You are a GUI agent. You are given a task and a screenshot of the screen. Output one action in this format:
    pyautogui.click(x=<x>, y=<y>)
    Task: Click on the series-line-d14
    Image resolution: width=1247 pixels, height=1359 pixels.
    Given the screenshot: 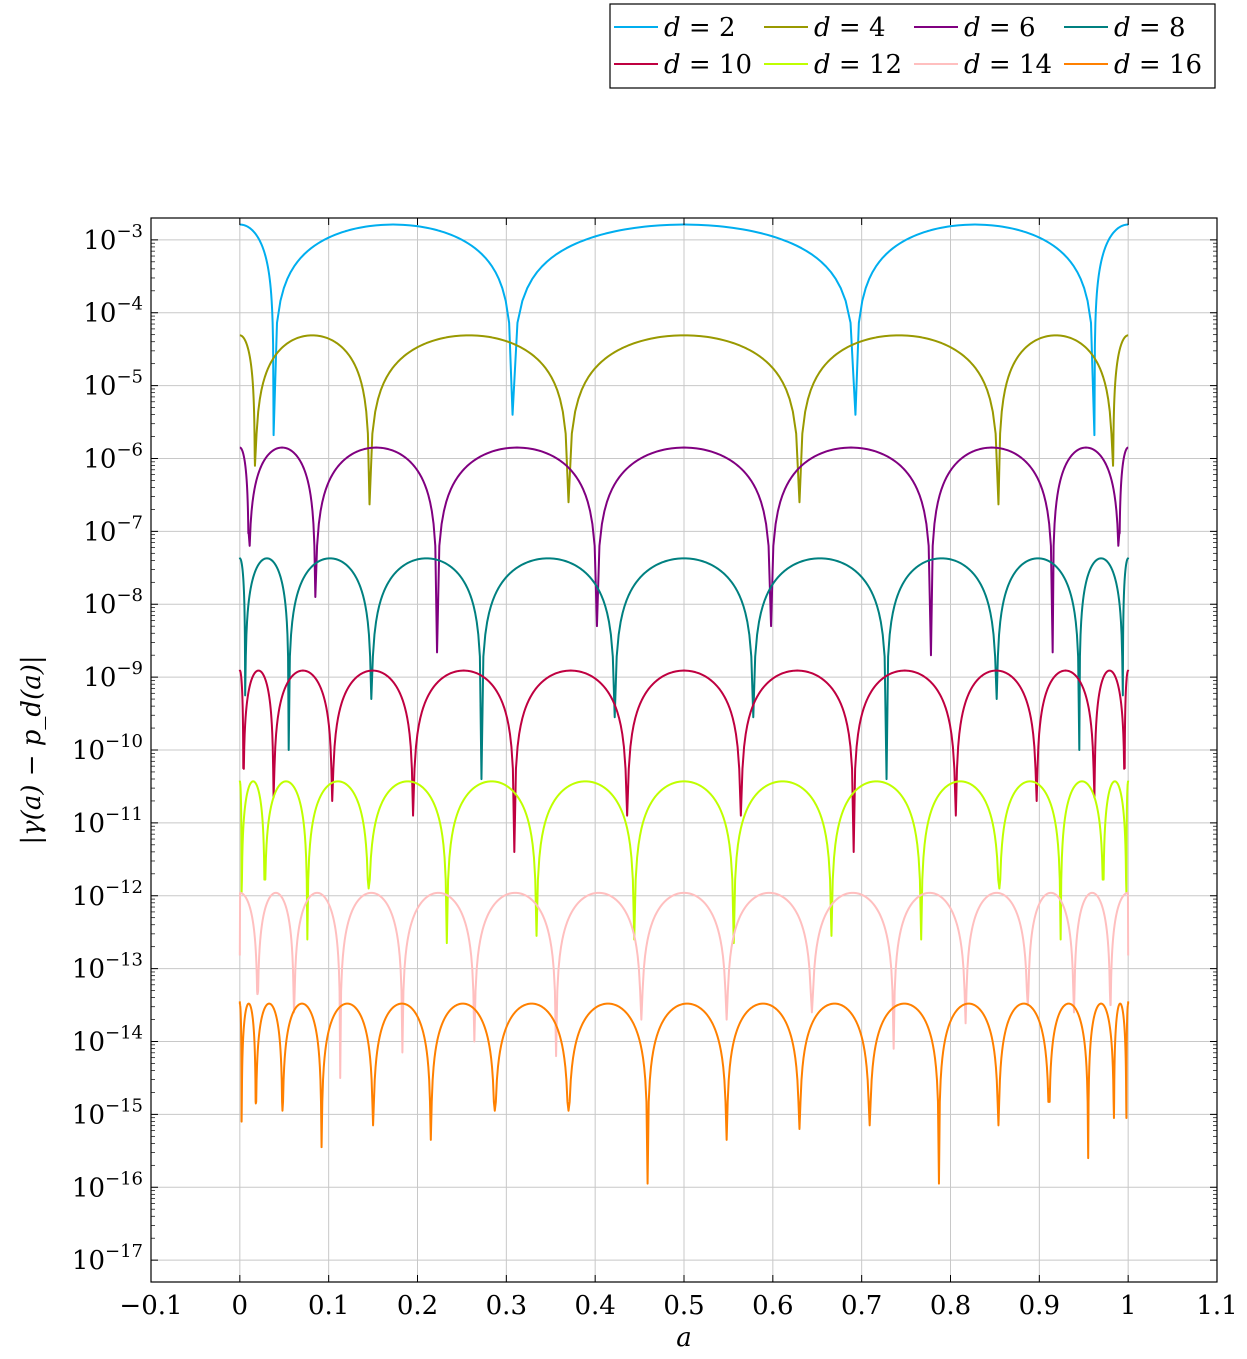 What is the action you would take?
    pyautogui.click(x=684, y=985)
    